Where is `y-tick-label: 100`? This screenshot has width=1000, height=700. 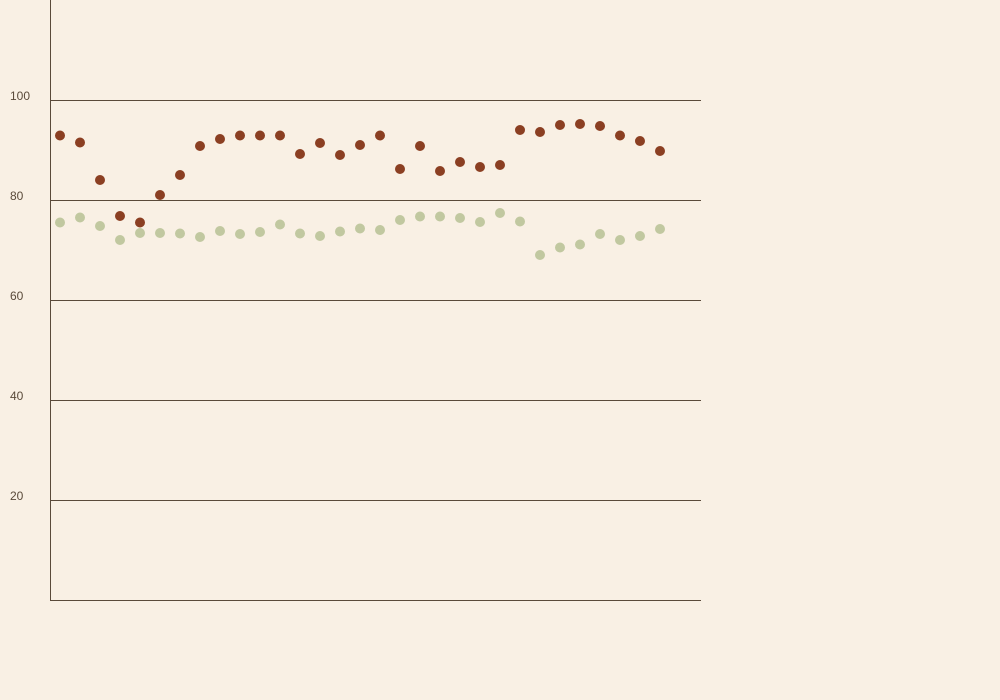
y-tick-label: 100 is located at coordinates (20, 96).